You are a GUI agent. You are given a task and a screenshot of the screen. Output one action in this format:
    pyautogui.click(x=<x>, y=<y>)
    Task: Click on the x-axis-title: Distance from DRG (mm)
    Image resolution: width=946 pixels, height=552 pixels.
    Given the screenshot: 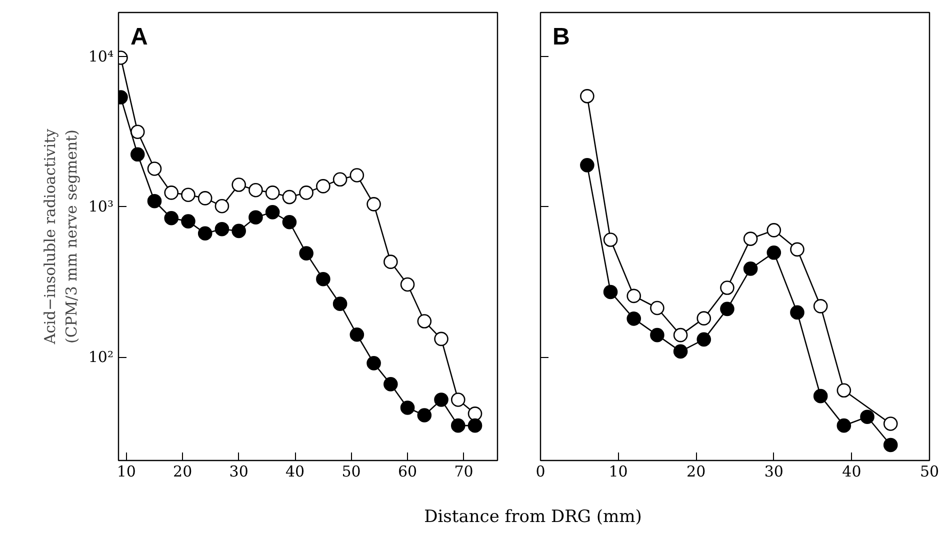 What is the action you would take?
    pyautogui.click(x=533, y=517)
    